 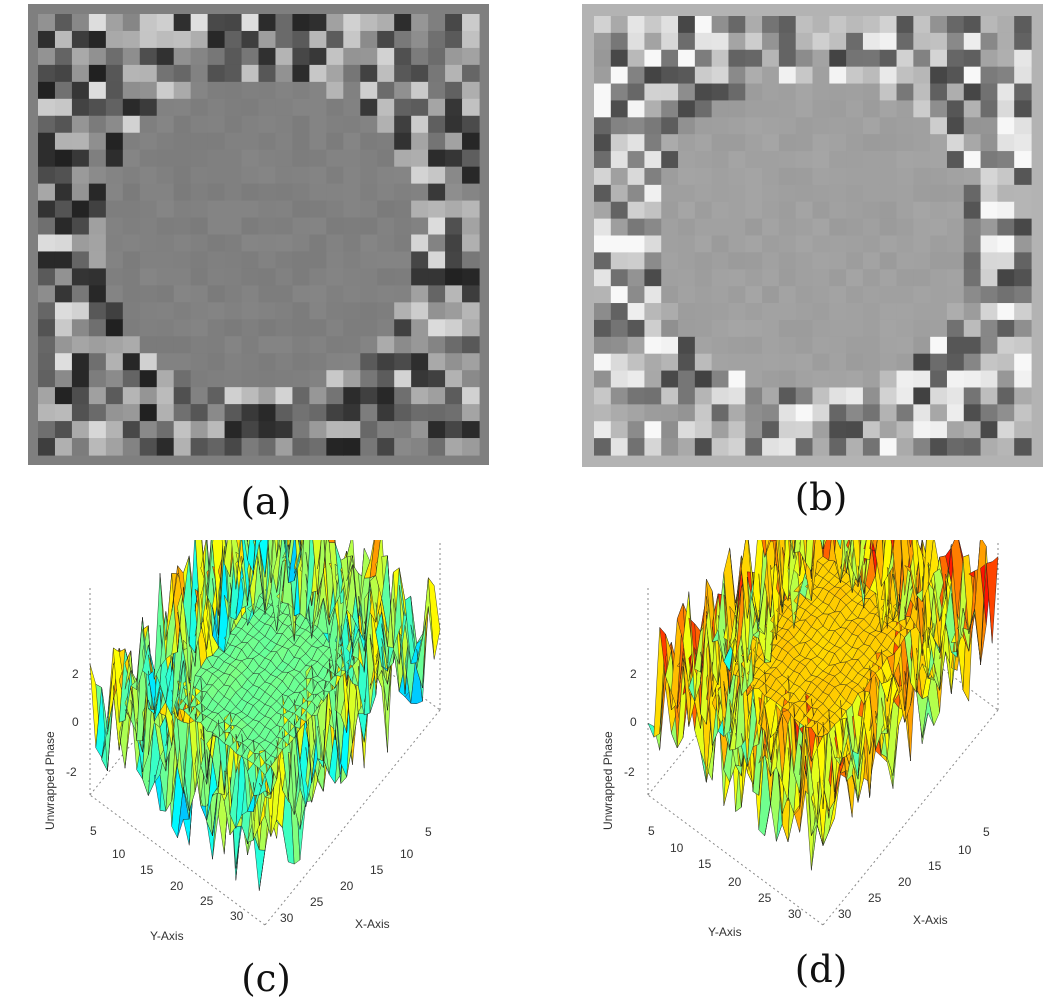 What do you see at coordinates (629, 772) in the screenshot?
I see `z-tick-neg2: -2` at bounding box center [629, 772].